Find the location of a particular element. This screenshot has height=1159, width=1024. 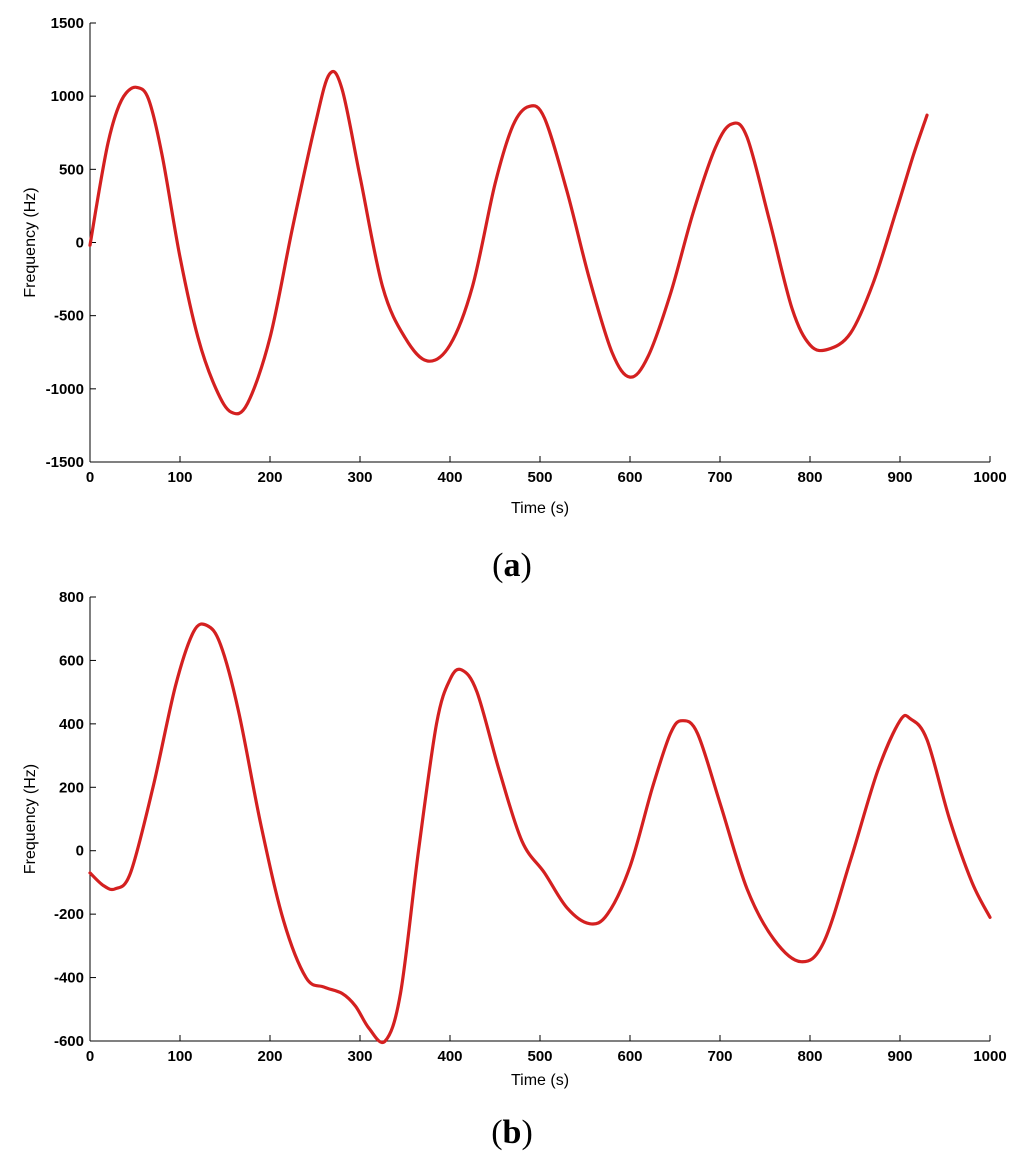

y-tick-label: 400 is located at coordinates (71, 724).